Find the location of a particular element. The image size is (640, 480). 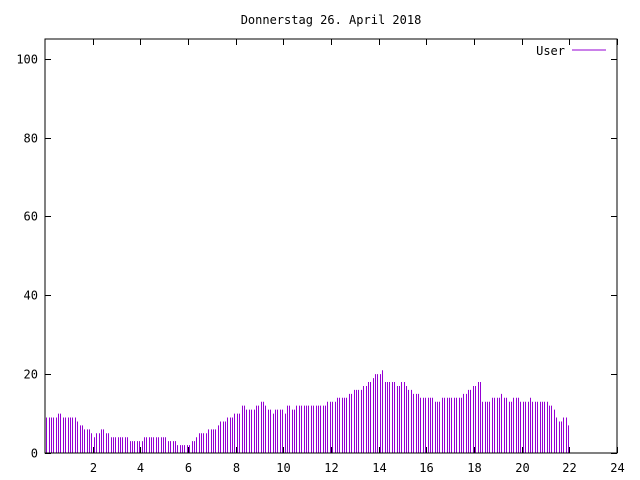

x-tick-label: 24 is located at coordinates (617, 468).